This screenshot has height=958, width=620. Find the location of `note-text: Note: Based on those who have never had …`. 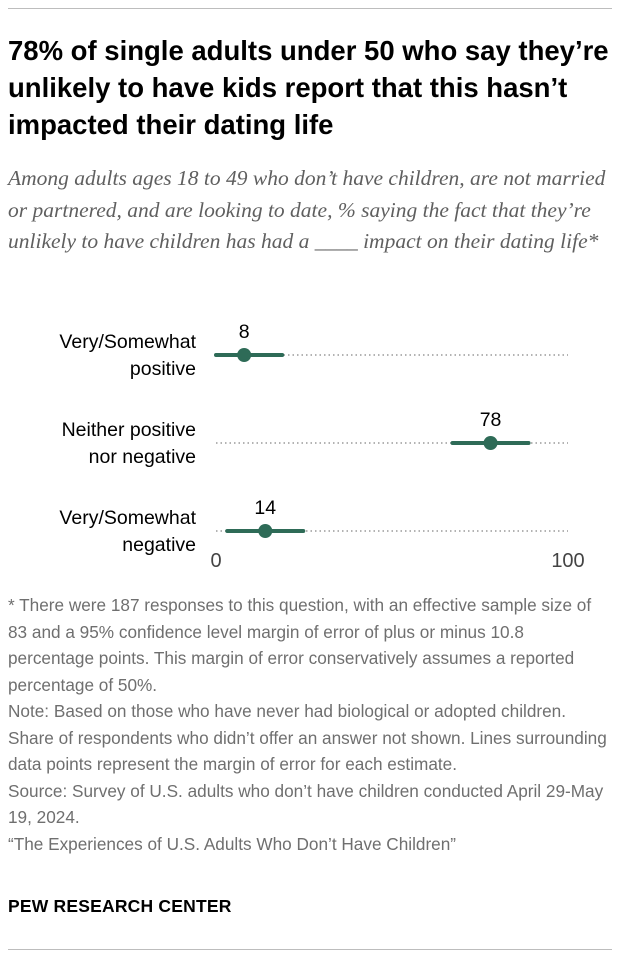

note-text: Note: Based on those who have never had … is located at coordinates (307, 737).